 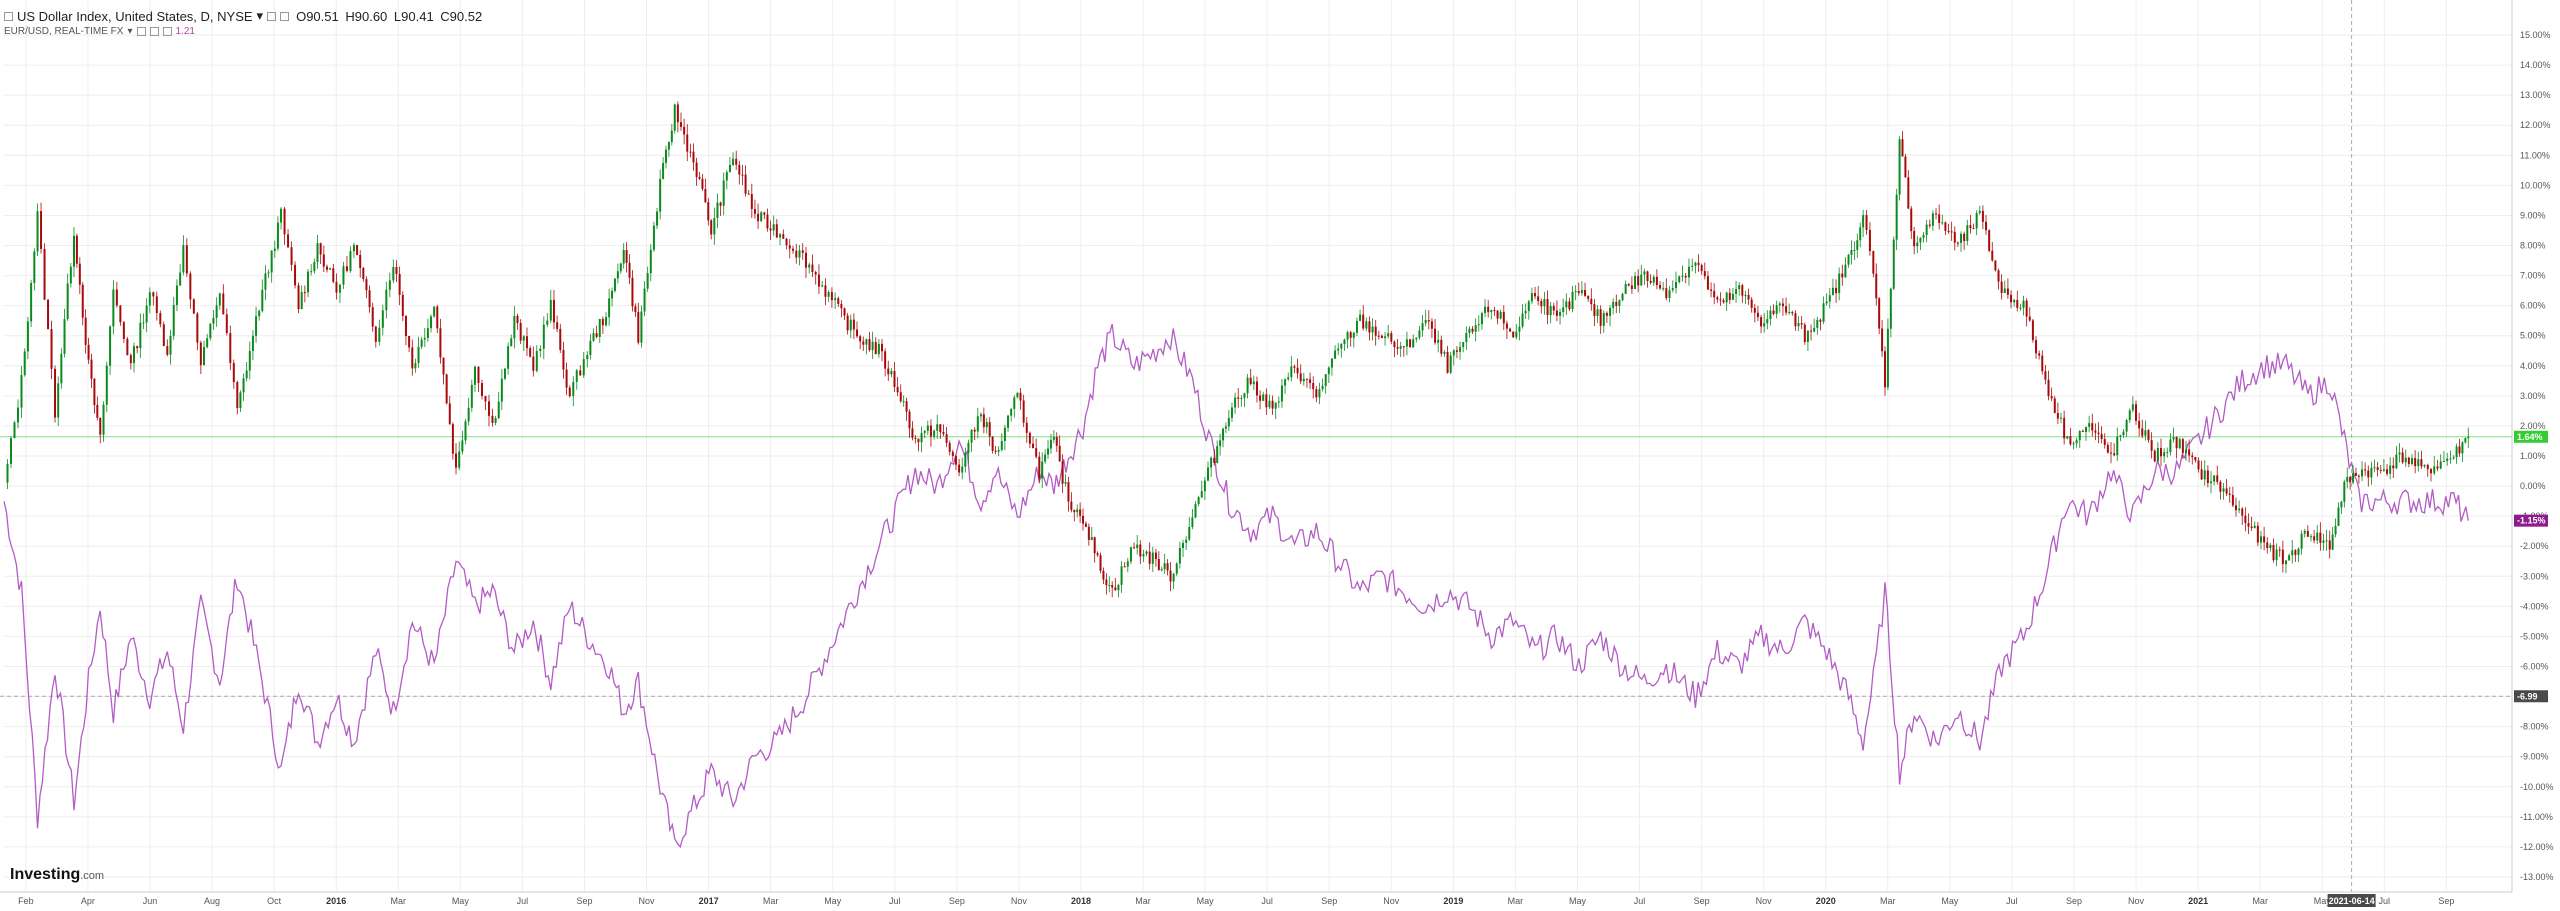 What do you see at coordinates (2536, 817) in the screenshot?
I see `y-tick-label: -11.00%` at bounding box center [2536, 817].